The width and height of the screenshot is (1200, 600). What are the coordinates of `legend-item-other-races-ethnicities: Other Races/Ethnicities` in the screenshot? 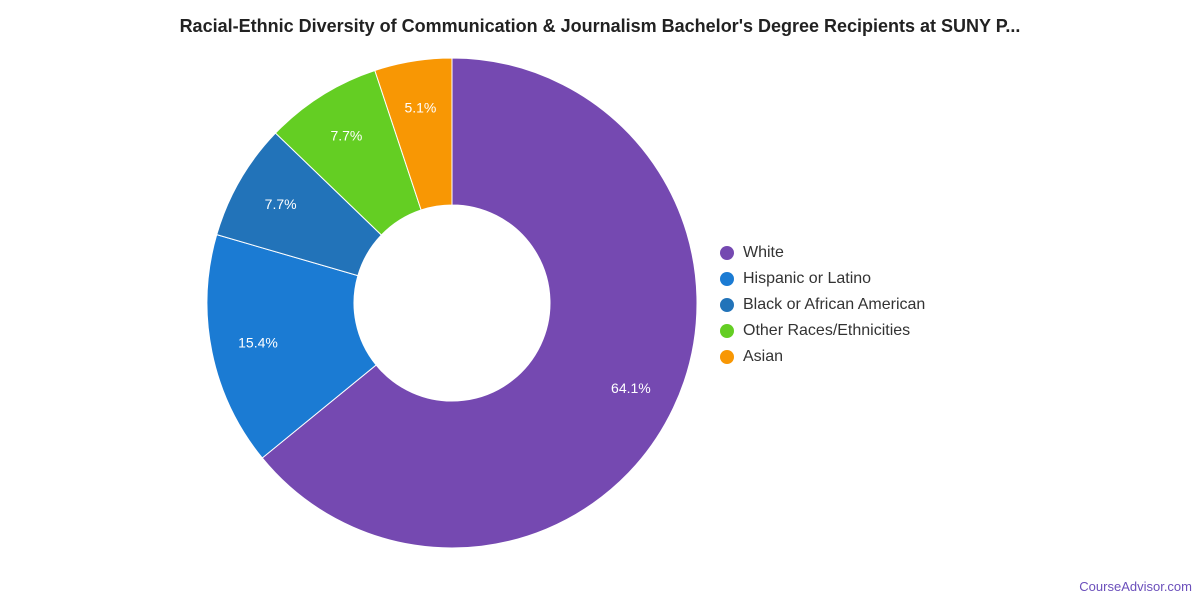 It's located at (822, 331).